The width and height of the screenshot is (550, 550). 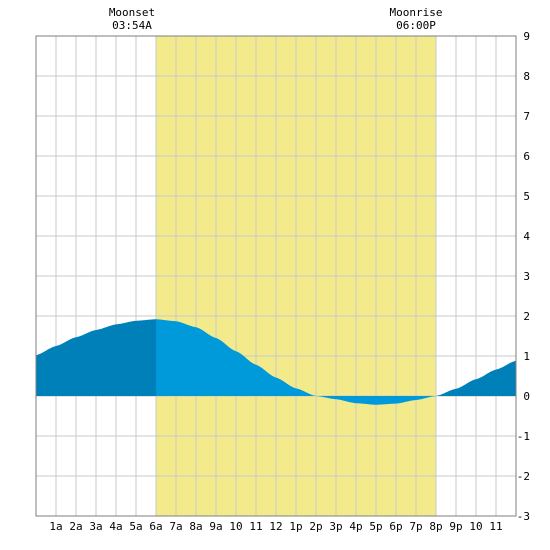 I want to click on x-tick-label: 6p, so click(x=395, y=526).